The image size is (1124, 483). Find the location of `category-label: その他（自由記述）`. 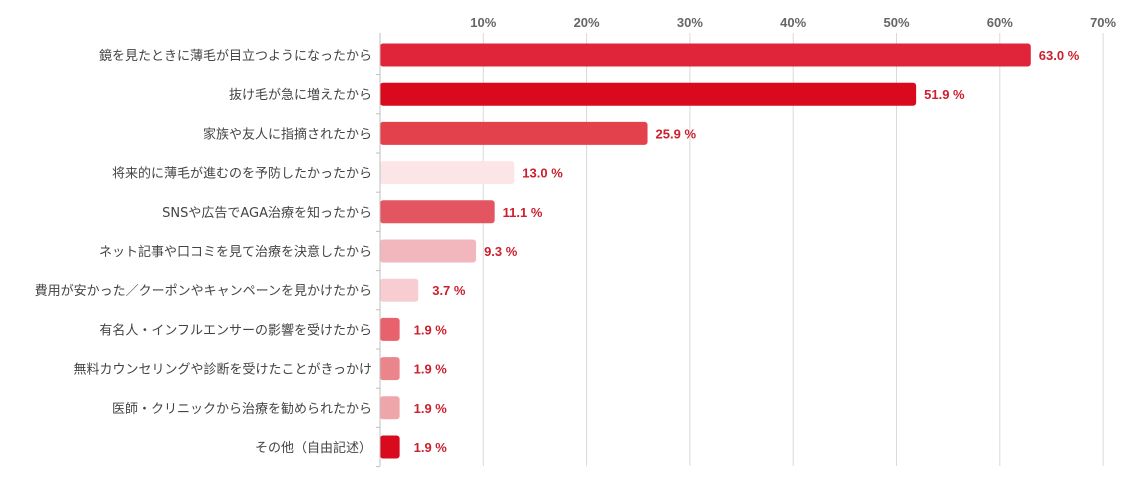

category-label: その他（自由記述） is located at coordinates (313, 448).